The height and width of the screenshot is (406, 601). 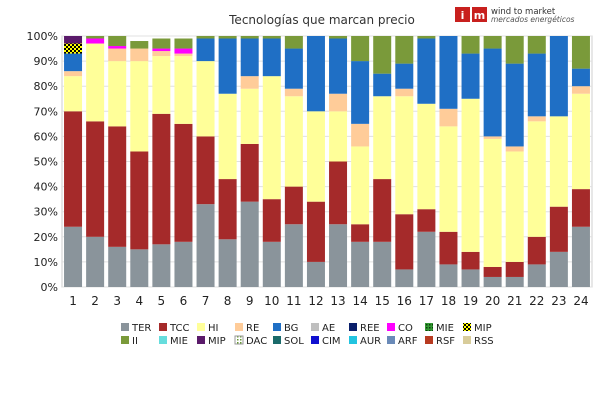 What do you see at coordinates (46, 212) in the screenshot?
I see `y-tick-label: 30%` at bounding box center [46, 212].